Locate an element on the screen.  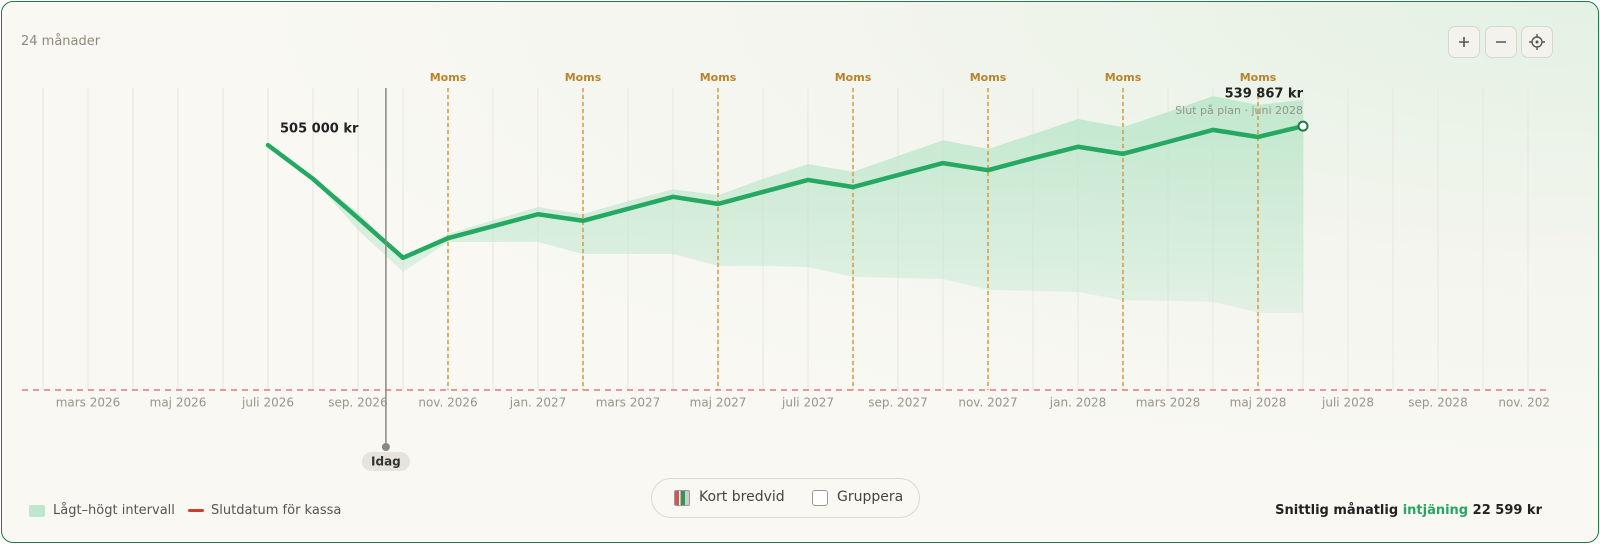
target-icon is located at coordinates (1537, 42).